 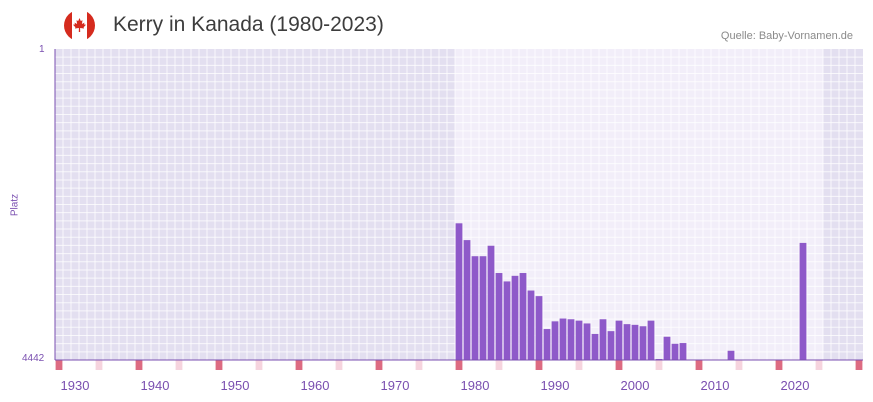 I want to click on decade-marker-1938, so click(x=139, y=365).